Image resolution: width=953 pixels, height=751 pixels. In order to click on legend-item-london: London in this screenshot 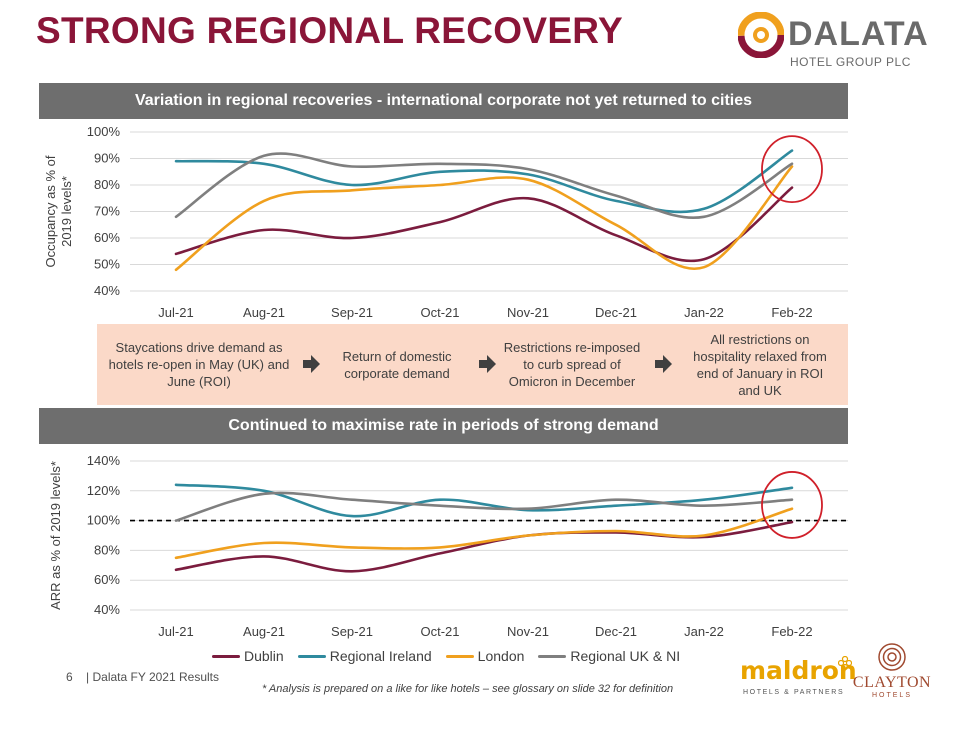, I will do `click(485, 656)`.